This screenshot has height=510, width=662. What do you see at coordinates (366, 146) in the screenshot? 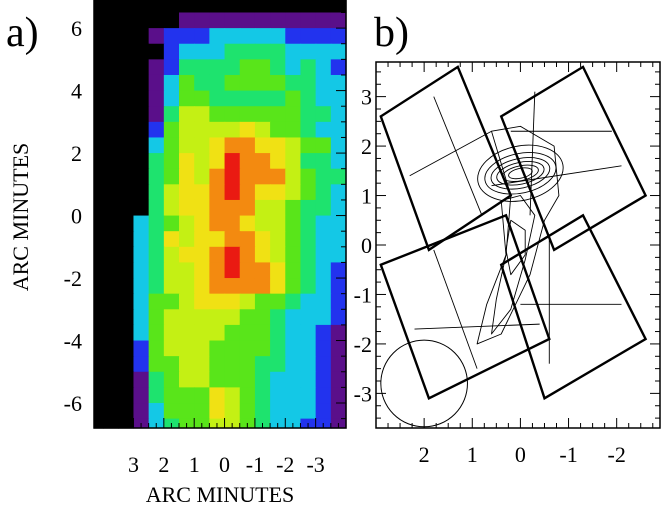
I see `y-tick-label: 2` at bounding box center [366, 146].